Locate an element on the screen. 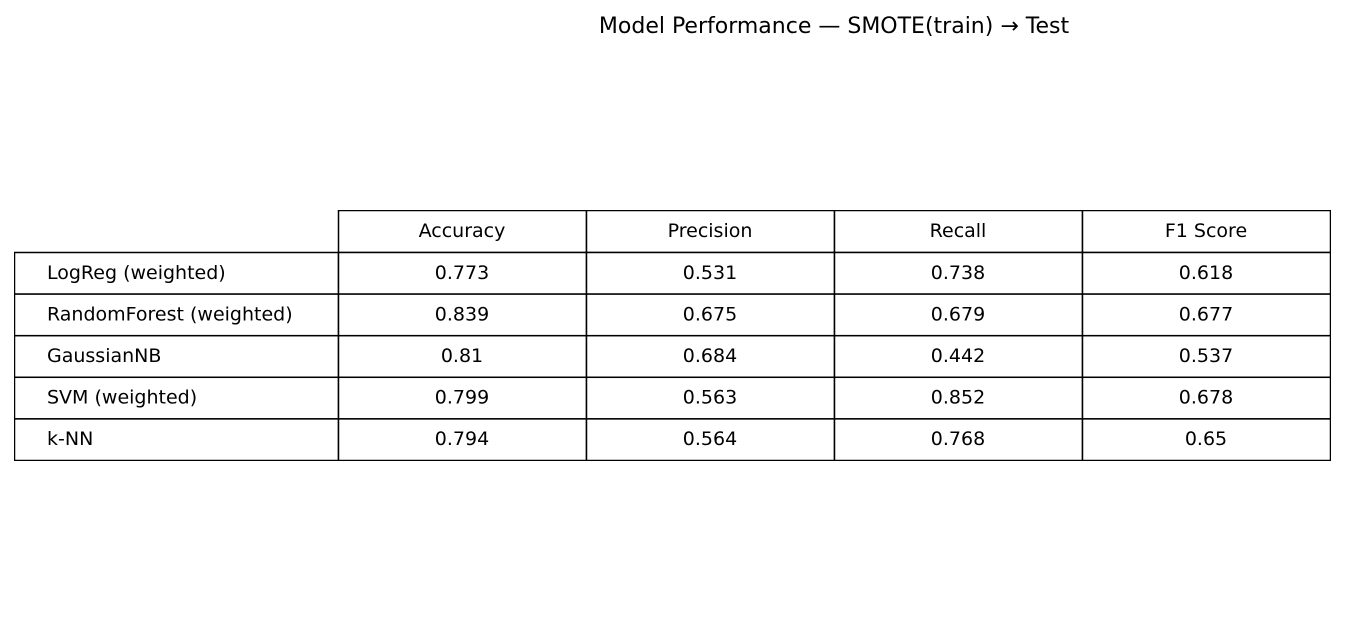  column-header: Accuracy is located at coordinates (462, 231).